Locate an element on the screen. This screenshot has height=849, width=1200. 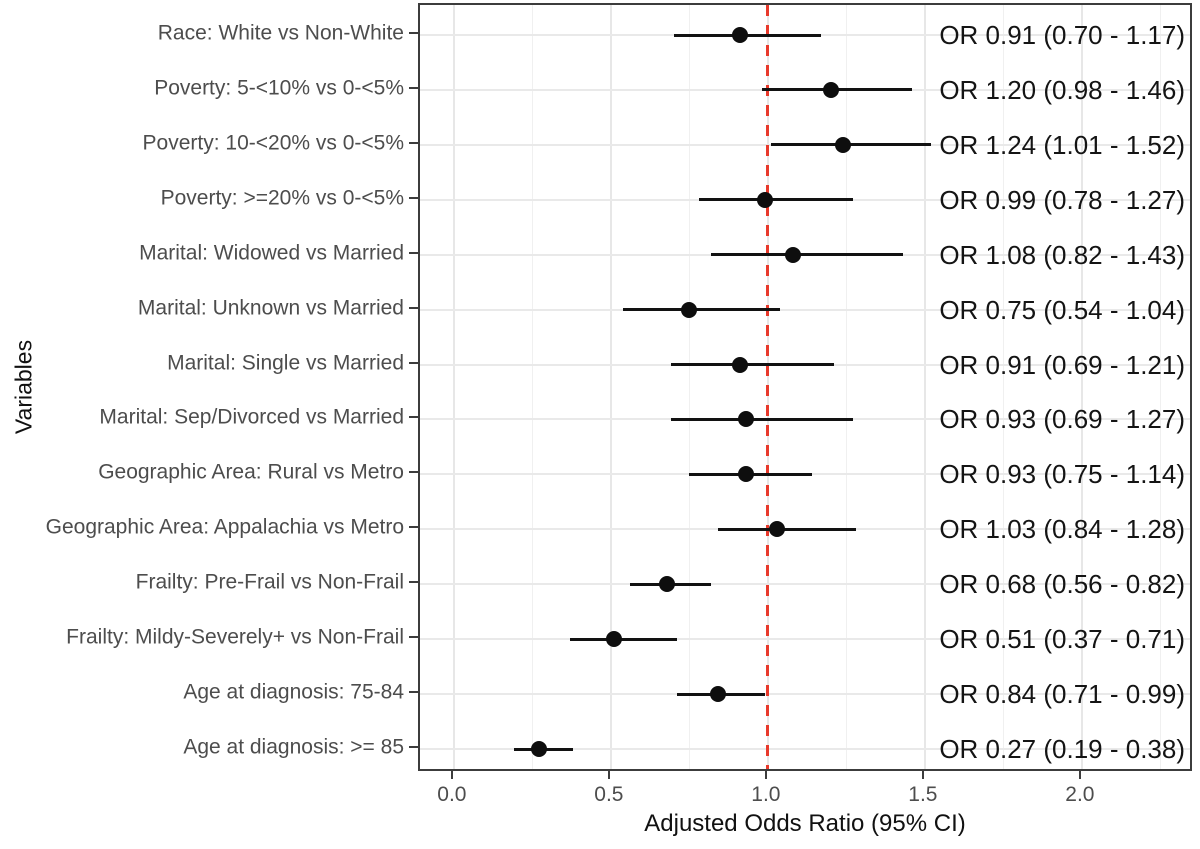
row-label: Marital: Unknown vs Married is located at coordinates (270, 308).